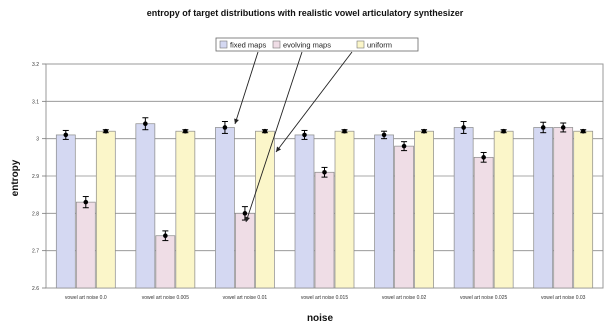  I want to click on x-tick-label: vowel art noise 0.03, so click(563, 298).